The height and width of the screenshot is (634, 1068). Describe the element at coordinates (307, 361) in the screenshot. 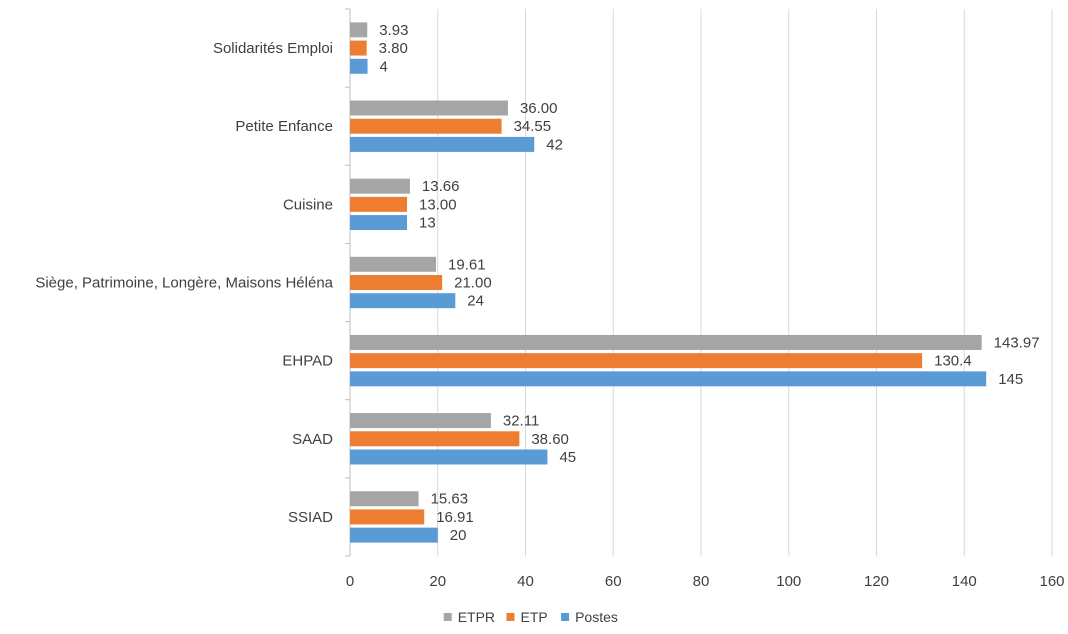

I see `category-label: EHPAD` at that location.